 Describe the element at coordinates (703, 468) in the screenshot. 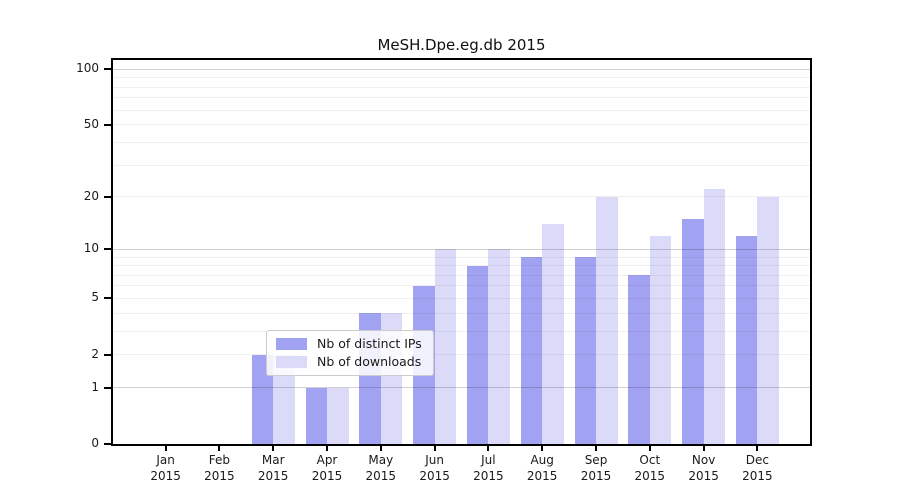

I see `x-tick-label-nov: Nov 2015` at that location.